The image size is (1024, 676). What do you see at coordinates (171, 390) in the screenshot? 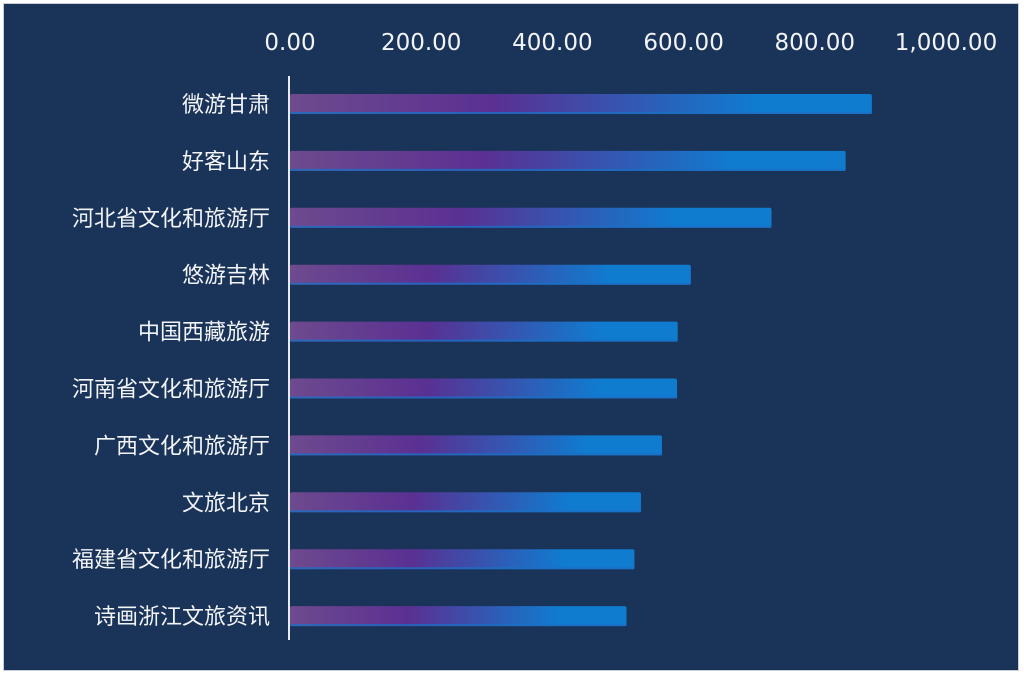
I see `category-label: 河南省文化和旅游厅` at bounding box center [171, 390].